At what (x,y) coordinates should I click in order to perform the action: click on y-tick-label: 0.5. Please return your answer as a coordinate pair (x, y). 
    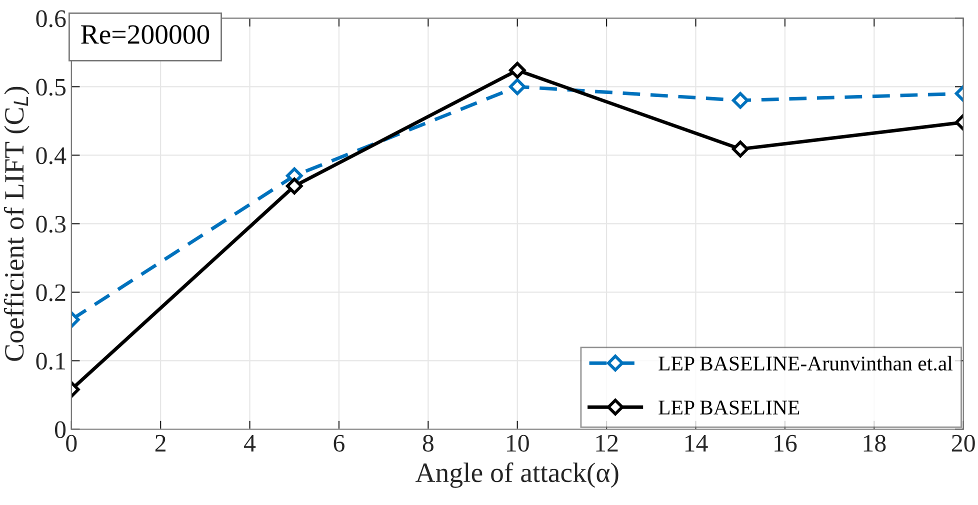
    Looking at the image, I should click on (51, 87).